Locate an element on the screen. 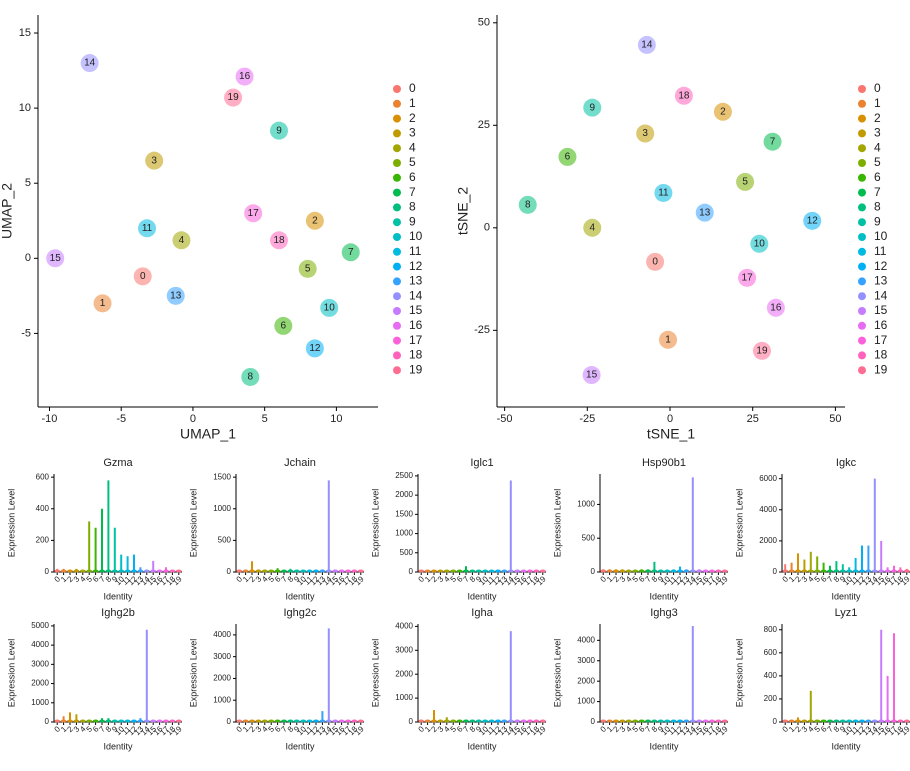  cluster-label: 16 is located at coordinates (776, 307).